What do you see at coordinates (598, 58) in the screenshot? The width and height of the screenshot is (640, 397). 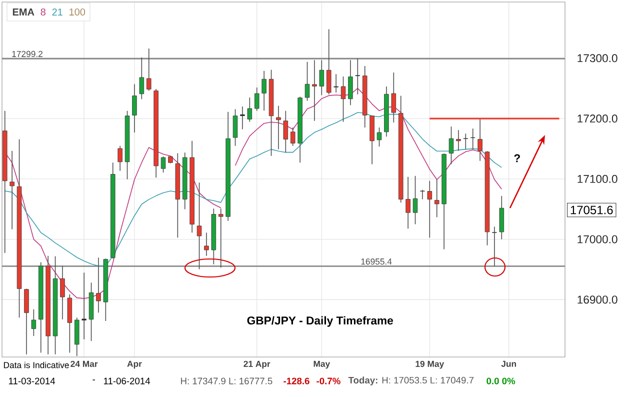 I see `y-tick-label: 17300.0` at bounding box center [598, 58].